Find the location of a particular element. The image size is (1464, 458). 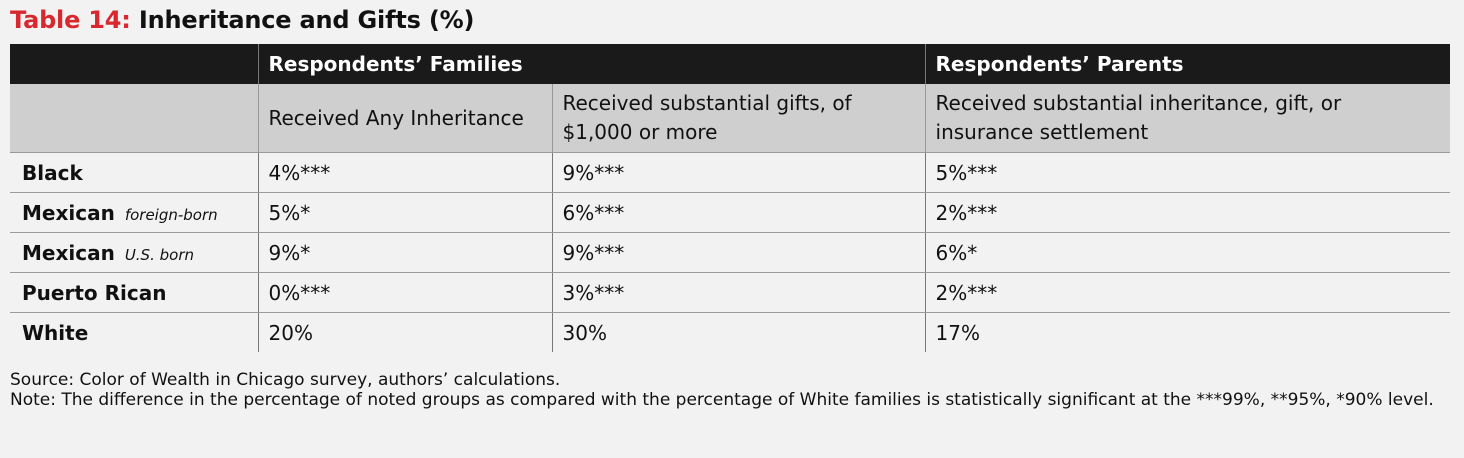

cell-any-inheritance: 20% is located at coordinates (404, 332).